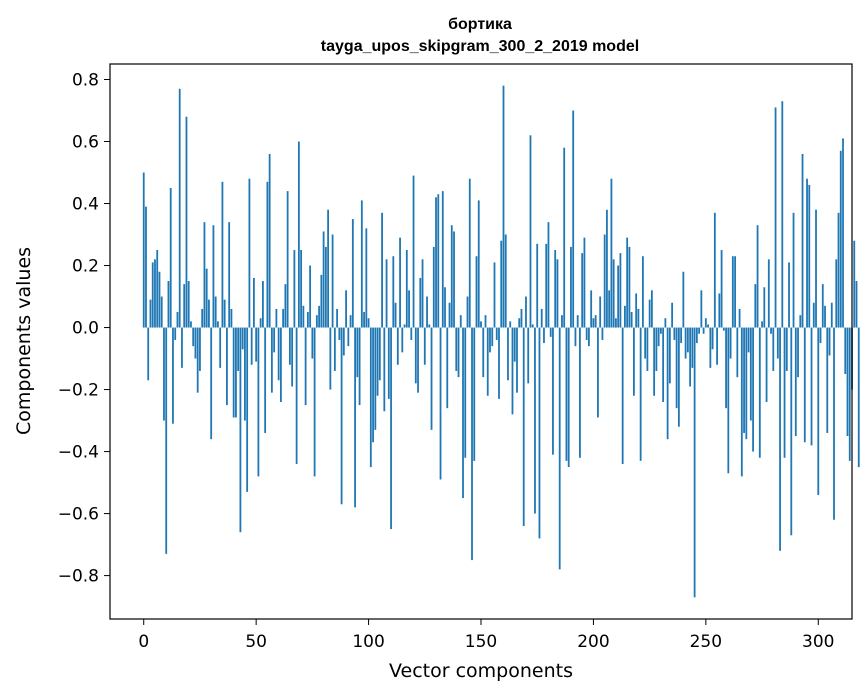 The width and height of the screenshot is (867, 696). What do you see at coordinates (24, 341) in the screenshot?
I see `y-axis-label: Components values` at bounding box center [24, 341].